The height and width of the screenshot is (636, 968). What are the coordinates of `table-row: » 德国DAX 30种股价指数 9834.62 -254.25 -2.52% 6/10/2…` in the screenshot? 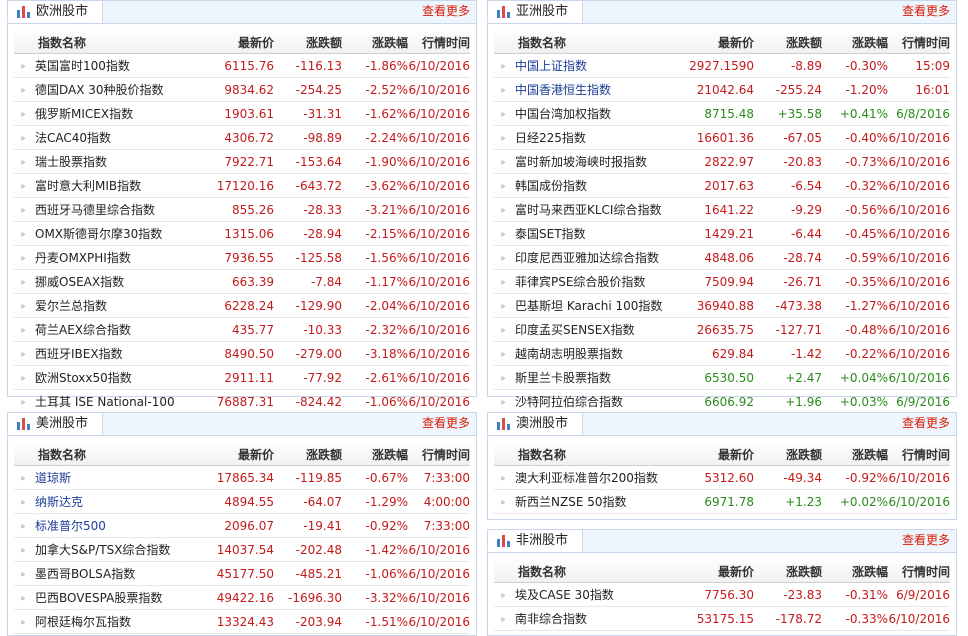 It's located at (242, 89).